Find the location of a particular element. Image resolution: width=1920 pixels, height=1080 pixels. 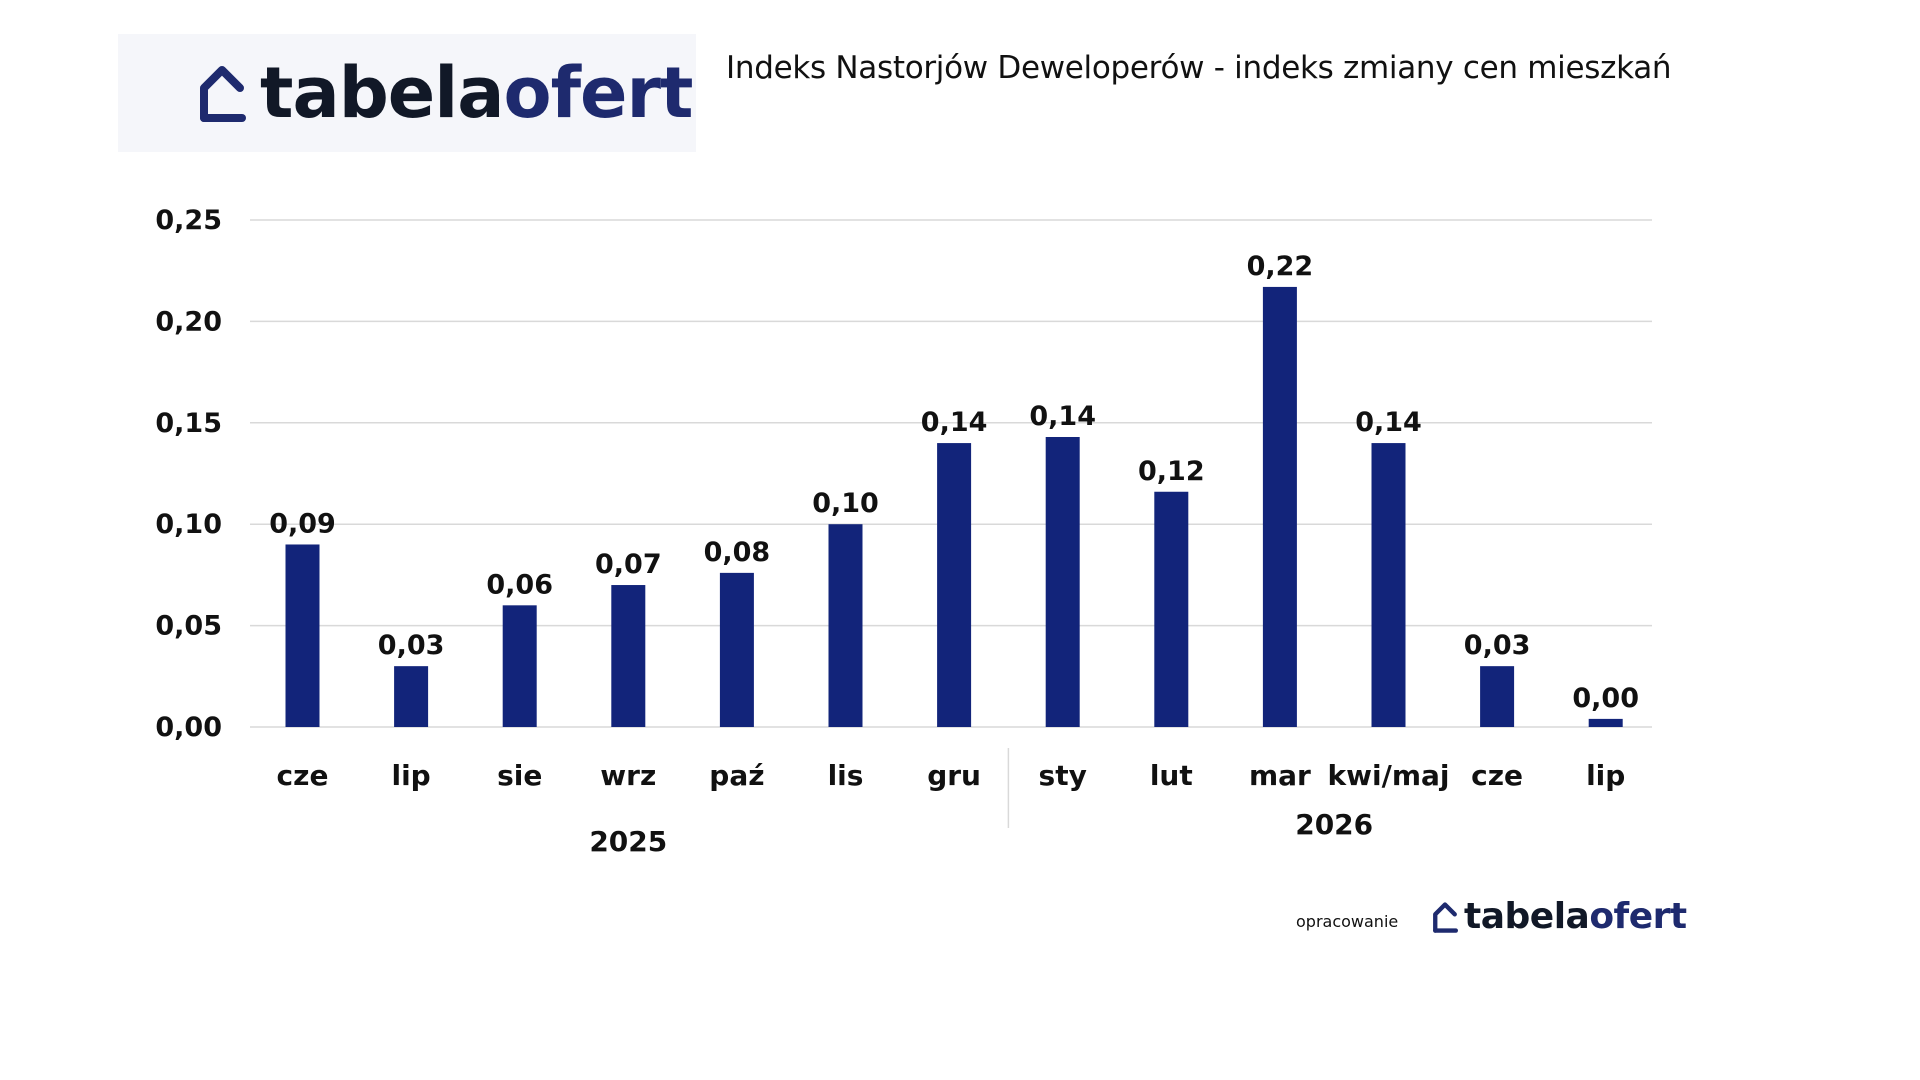

x-tick-label: lis is located at coordinates (846, 775).